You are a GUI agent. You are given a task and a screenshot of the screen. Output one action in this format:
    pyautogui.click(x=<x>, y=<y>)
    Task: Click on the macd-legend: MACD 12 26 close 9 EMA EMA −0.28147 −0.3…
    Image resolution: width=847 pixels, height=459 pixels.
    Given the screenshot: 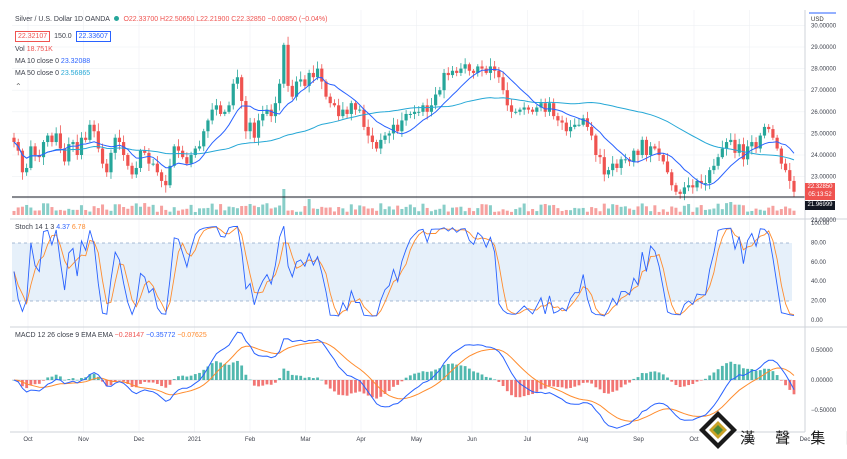 What is the action you would take?
    pyautogui.click(x=111, y=335)
    